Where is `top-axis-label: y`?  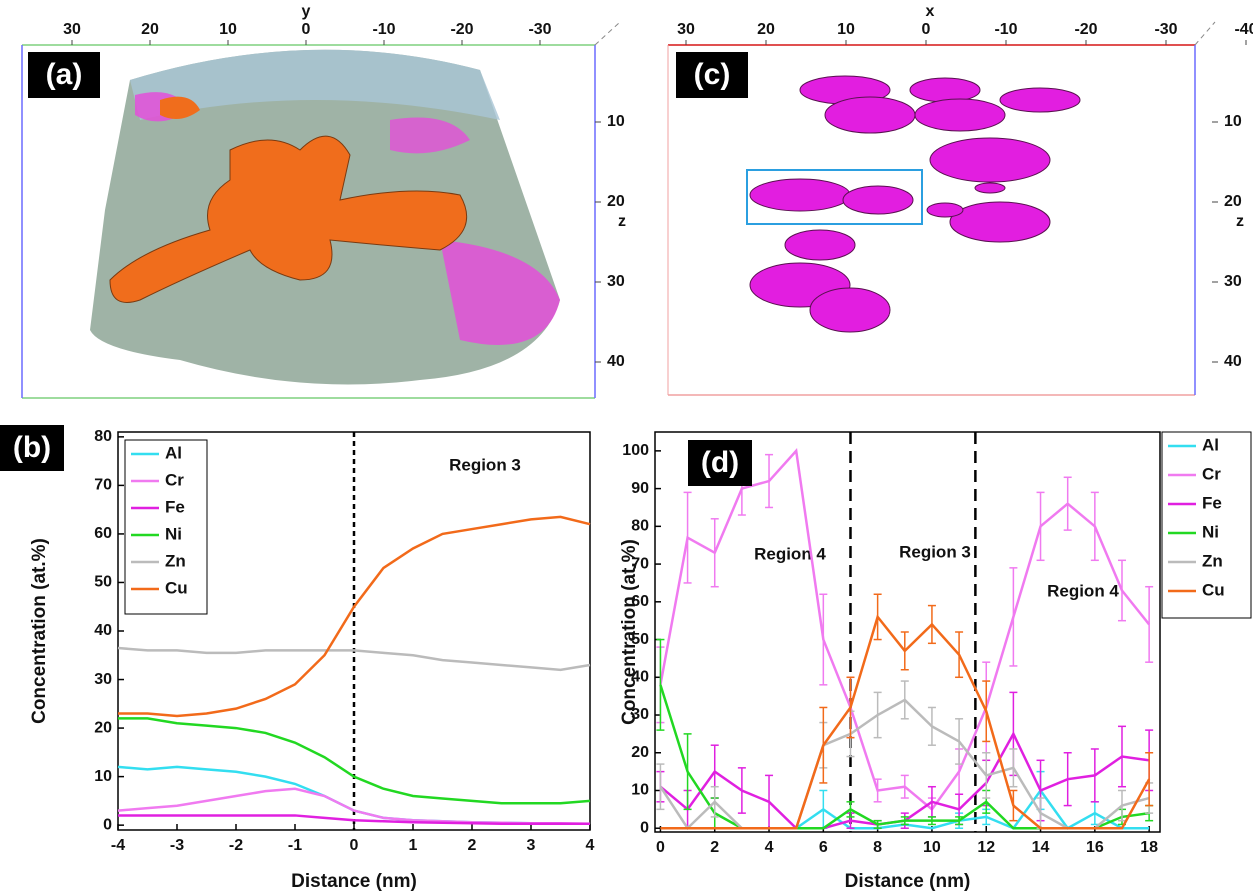
top-axis-label: y is located at coordinates (306, 11).